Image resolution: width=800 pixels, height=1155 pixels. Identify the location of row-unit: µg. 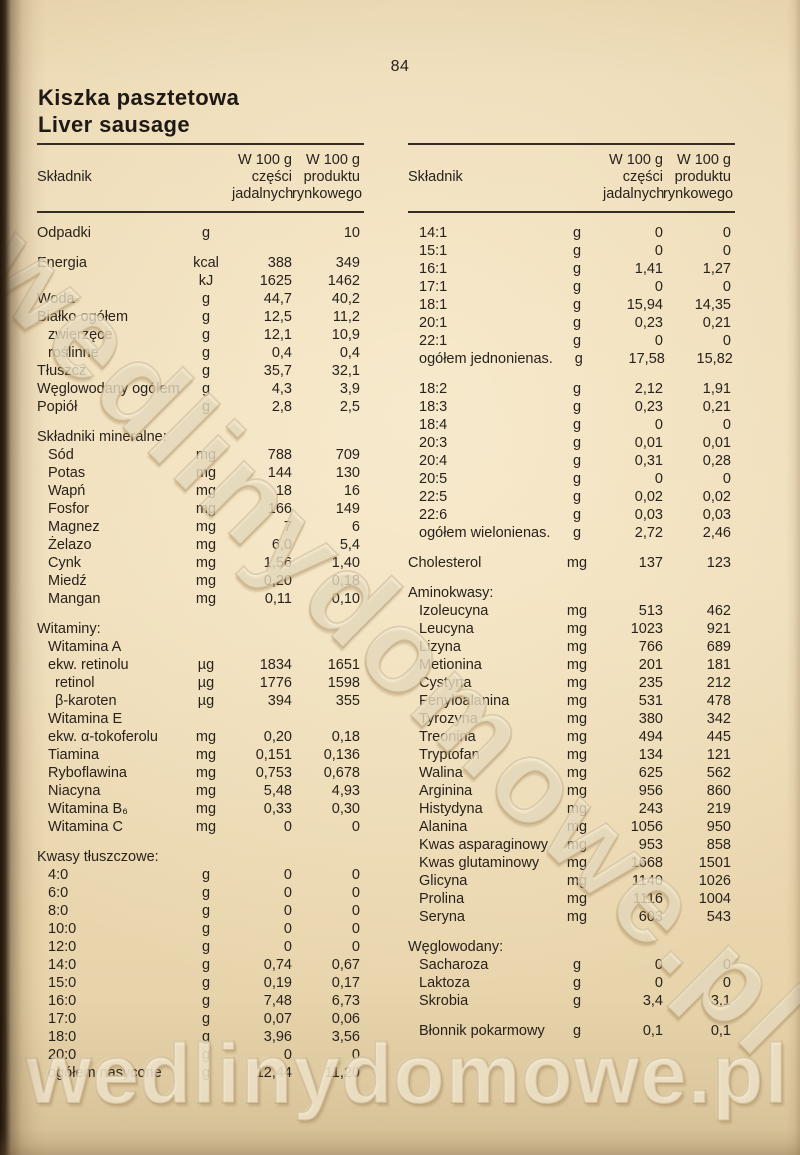
(206, 683).